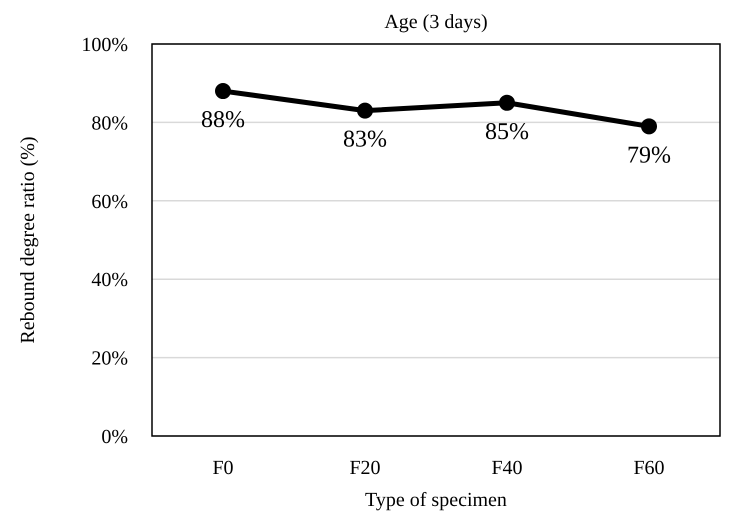  Describe the element at coordinates (109, 280) in the screenshot. I see `y-tick-label: 40%` at that location.